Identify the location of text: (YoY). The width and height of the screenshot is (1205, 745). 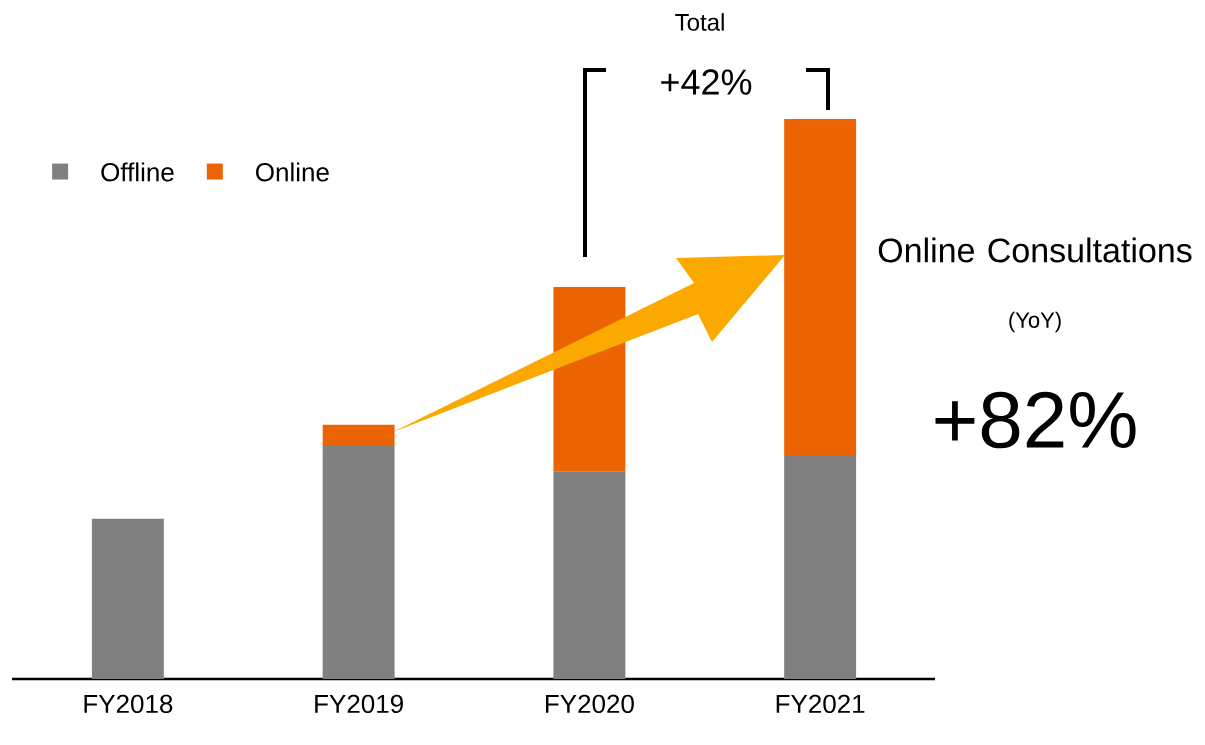
(1035, 322).